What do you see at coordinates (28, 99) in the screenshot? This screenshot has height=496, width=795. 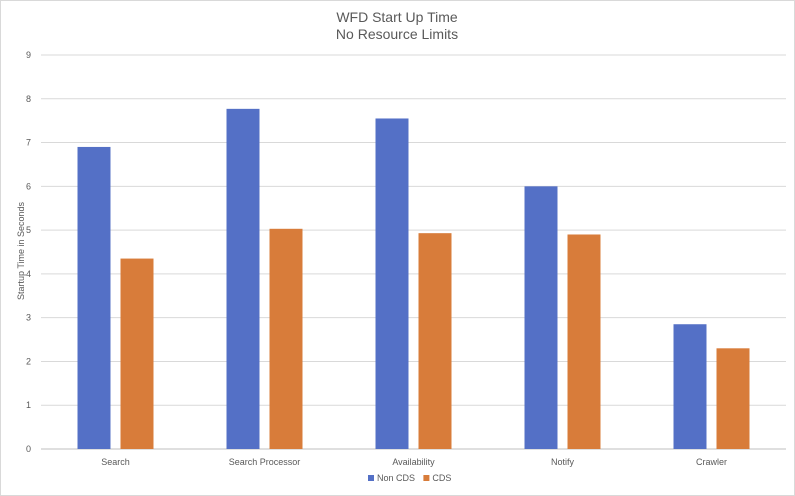 I see `y-tick-label: 8` at bounding box center [28, 99].